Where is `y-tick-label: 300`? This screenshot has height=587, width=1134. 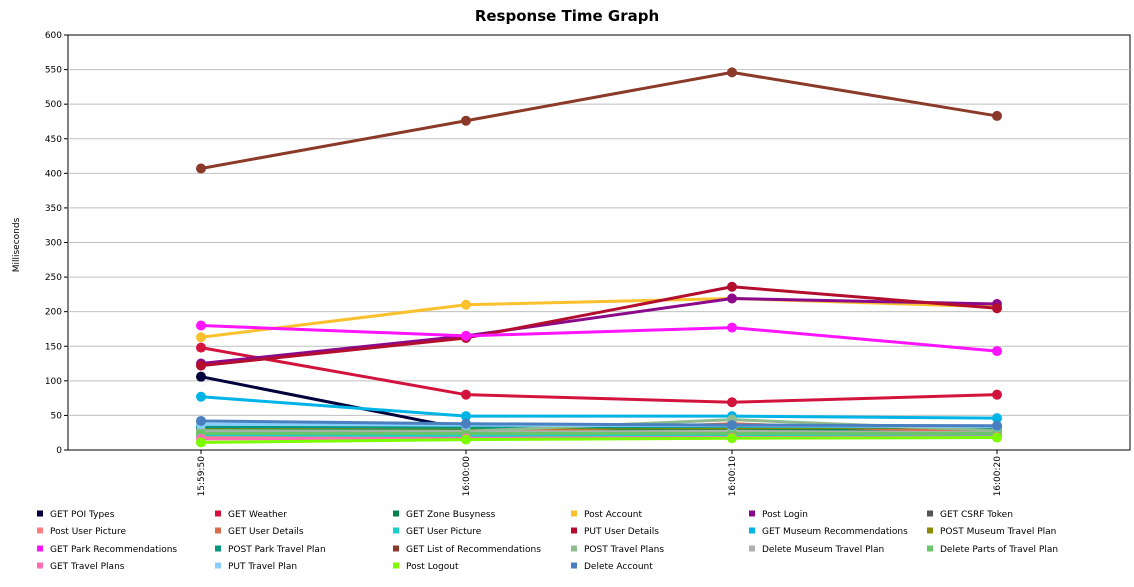 y-tick-label: 300 is located at coordinates (53, 244).